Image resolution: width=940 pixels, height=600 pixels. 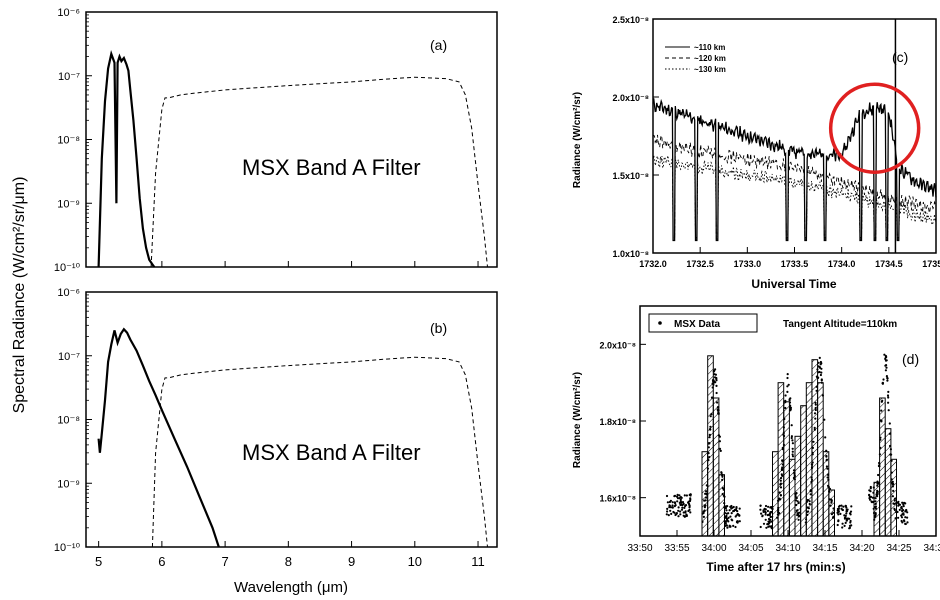 What do you see at coordinates (331, 452) in the screenshot?
I see `panel-b-annotation: MSX Band A Filter` at bounding box center [331, 452].